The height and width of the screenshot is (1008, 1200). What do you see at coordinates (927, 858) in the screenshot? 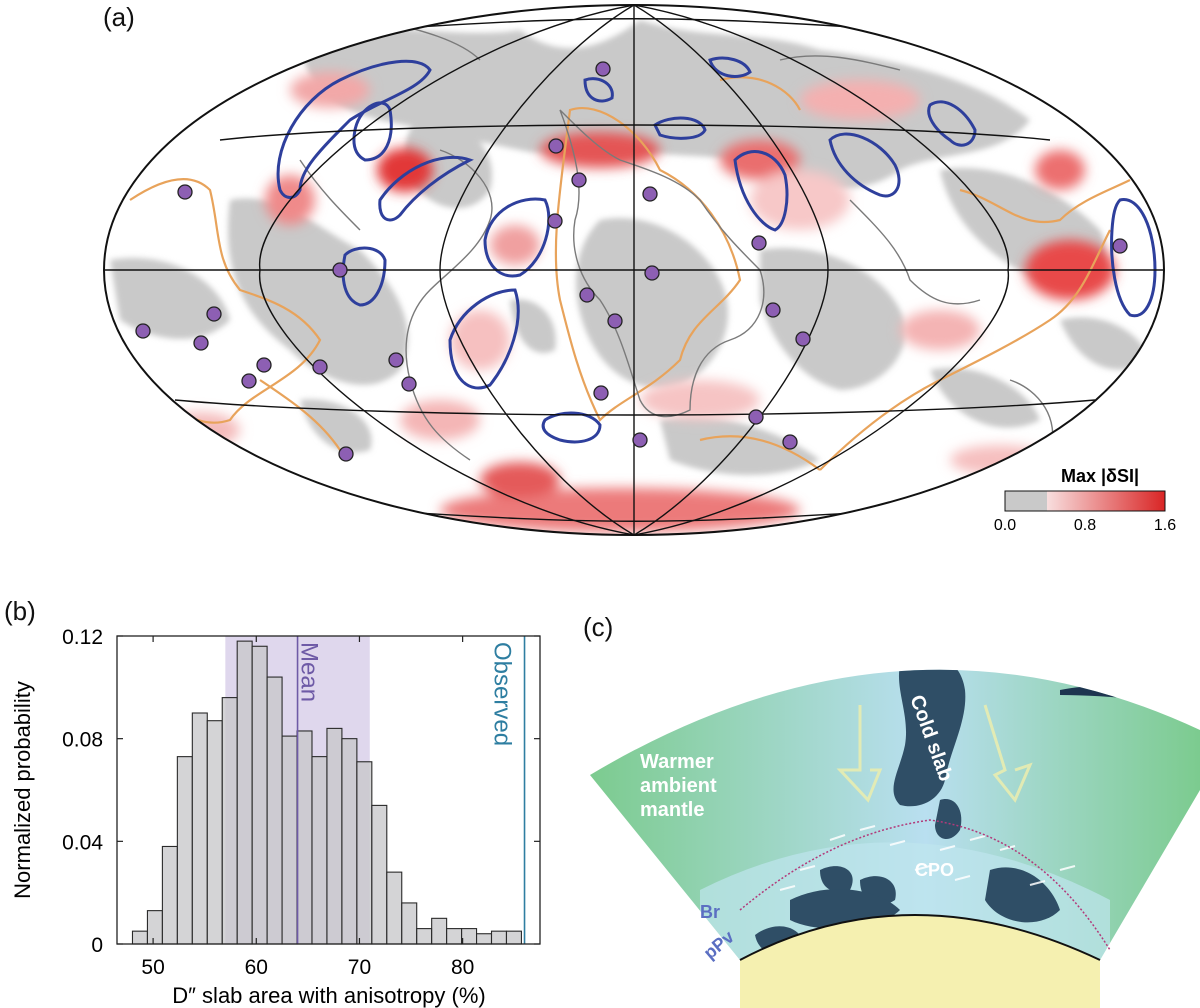
I see `cpo-fabric` at bounding box center [927, 858].